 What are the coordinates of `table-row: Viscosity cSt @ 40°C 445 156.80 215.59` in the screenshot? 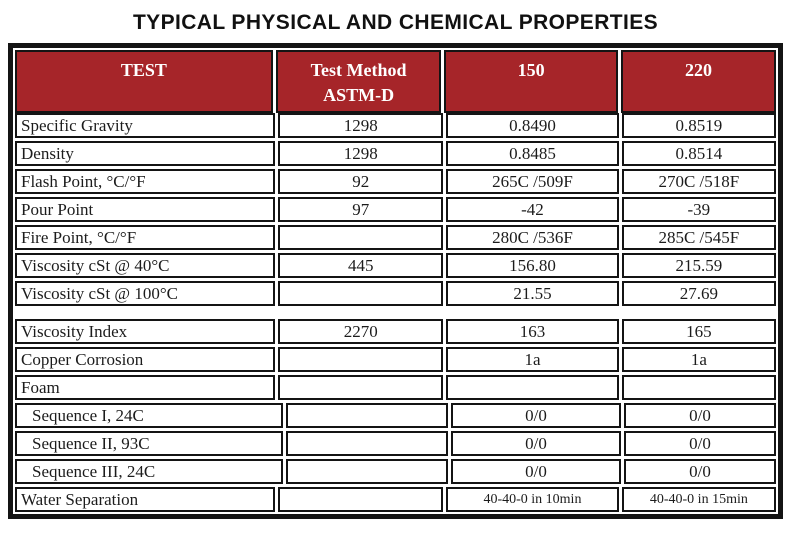 It's located at (395, 265).